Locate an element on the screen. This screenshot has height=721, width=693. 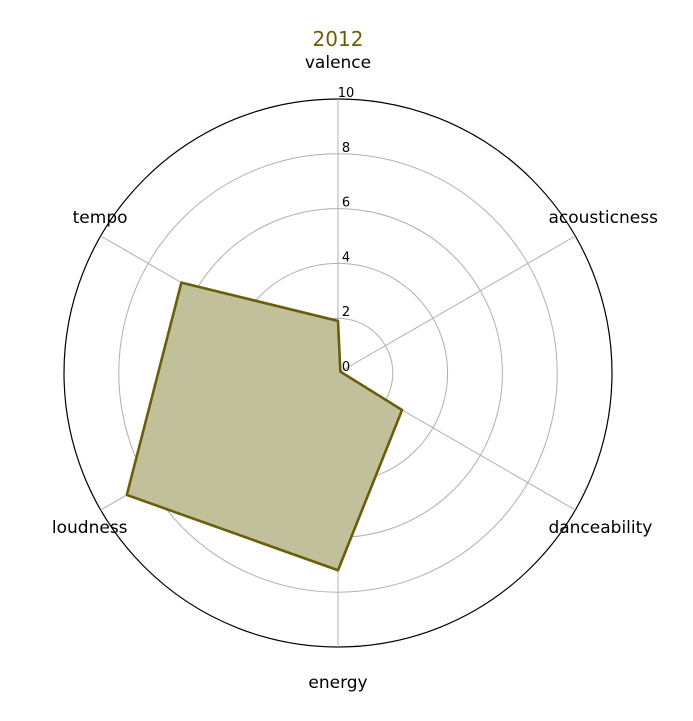
tick-label-0: 0 is located at coordinates (346, 367).